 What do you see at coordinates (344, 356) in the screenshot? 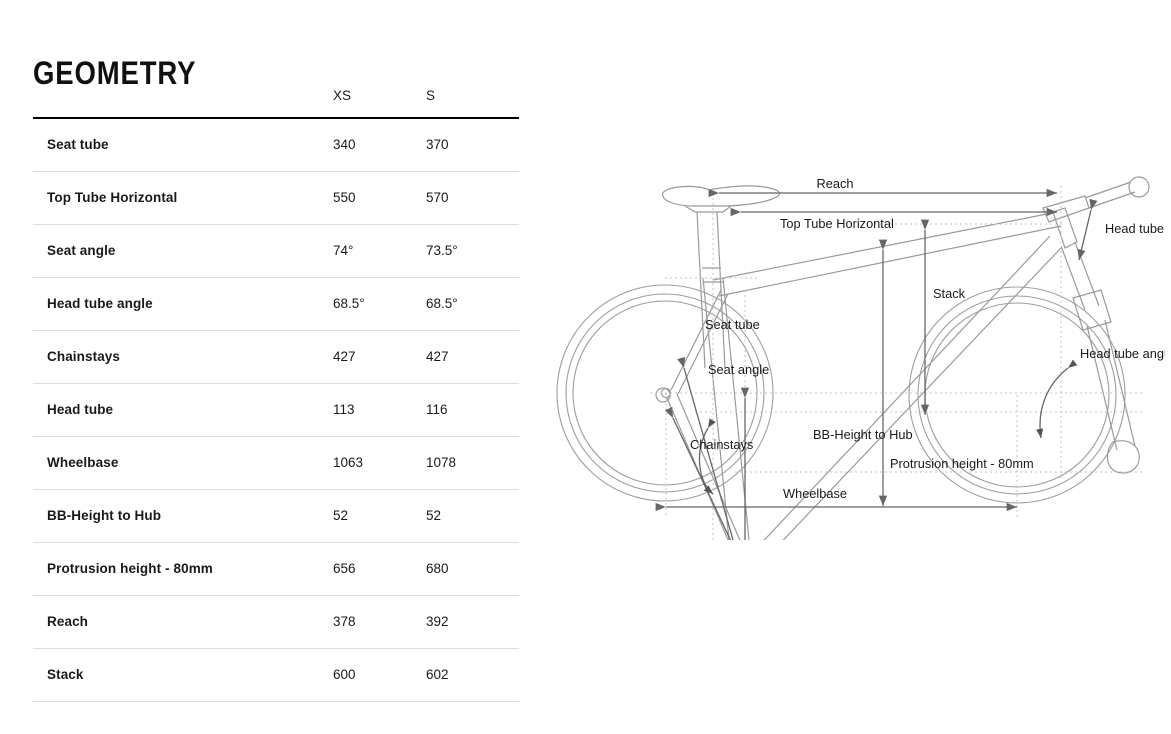
I see `row-value-xs: 427` at bounding box center [344, 356].